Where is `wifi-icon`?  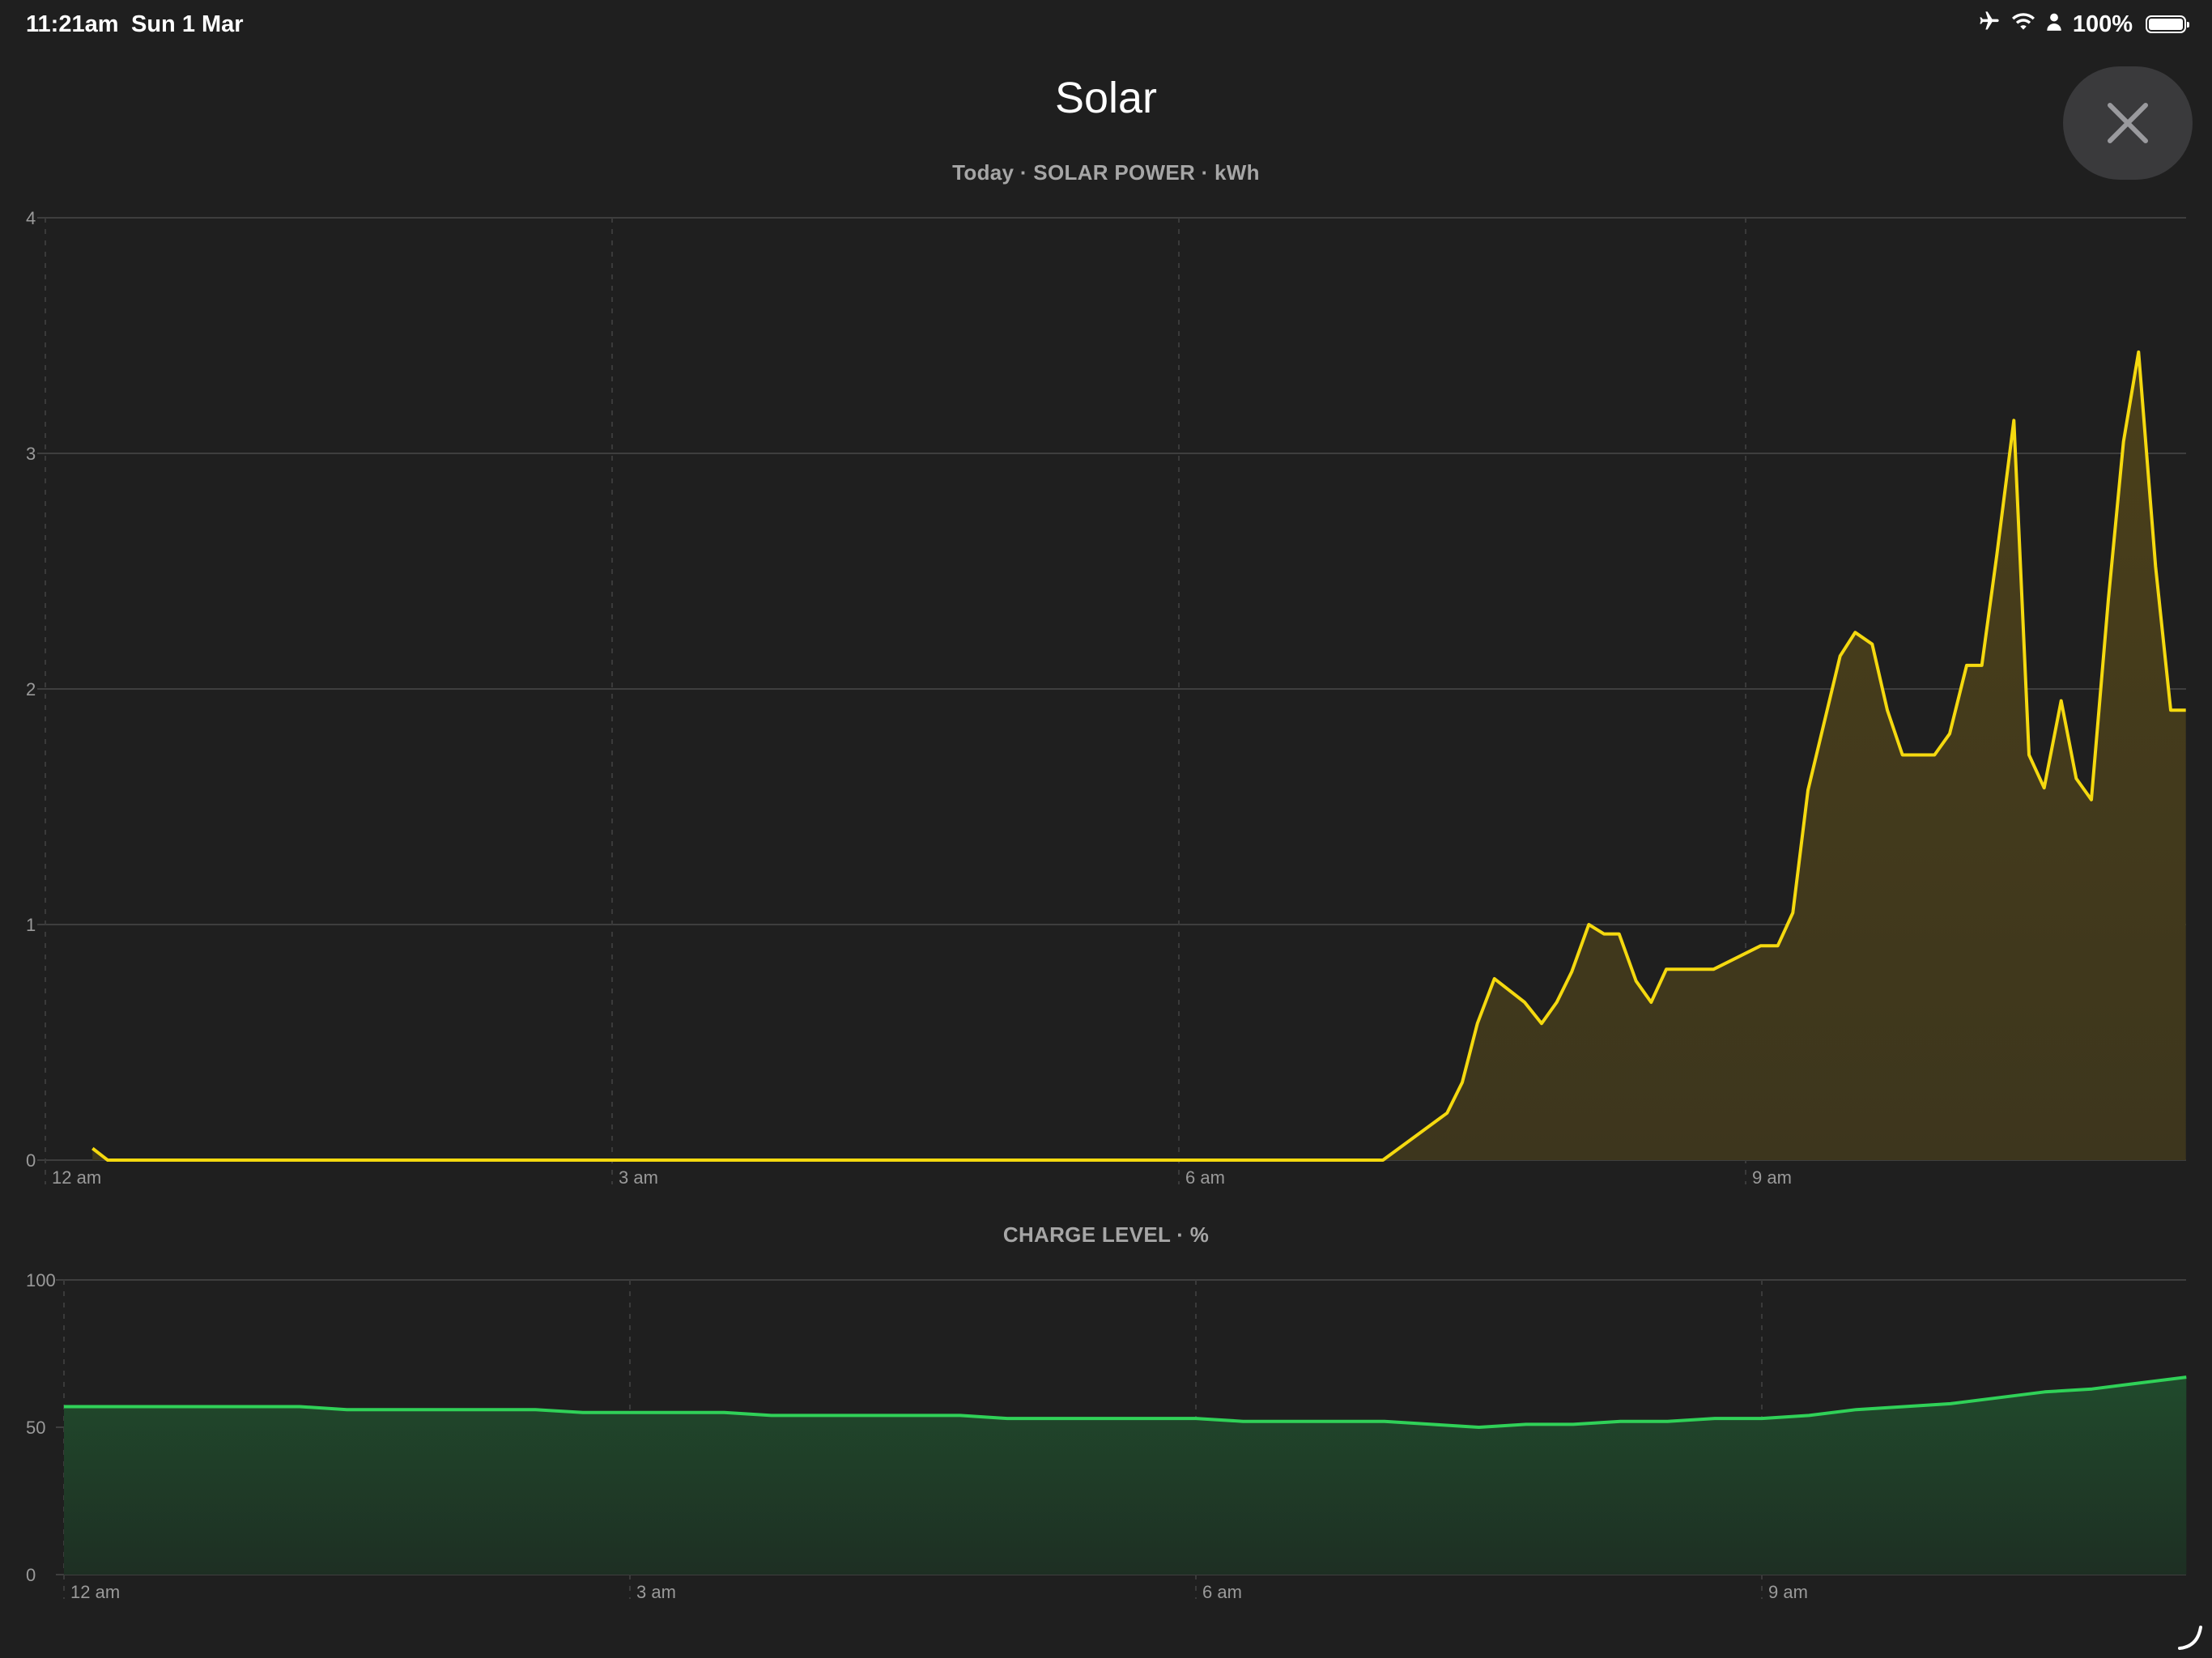
wifi-icon is located at coordinates (2023, 24).